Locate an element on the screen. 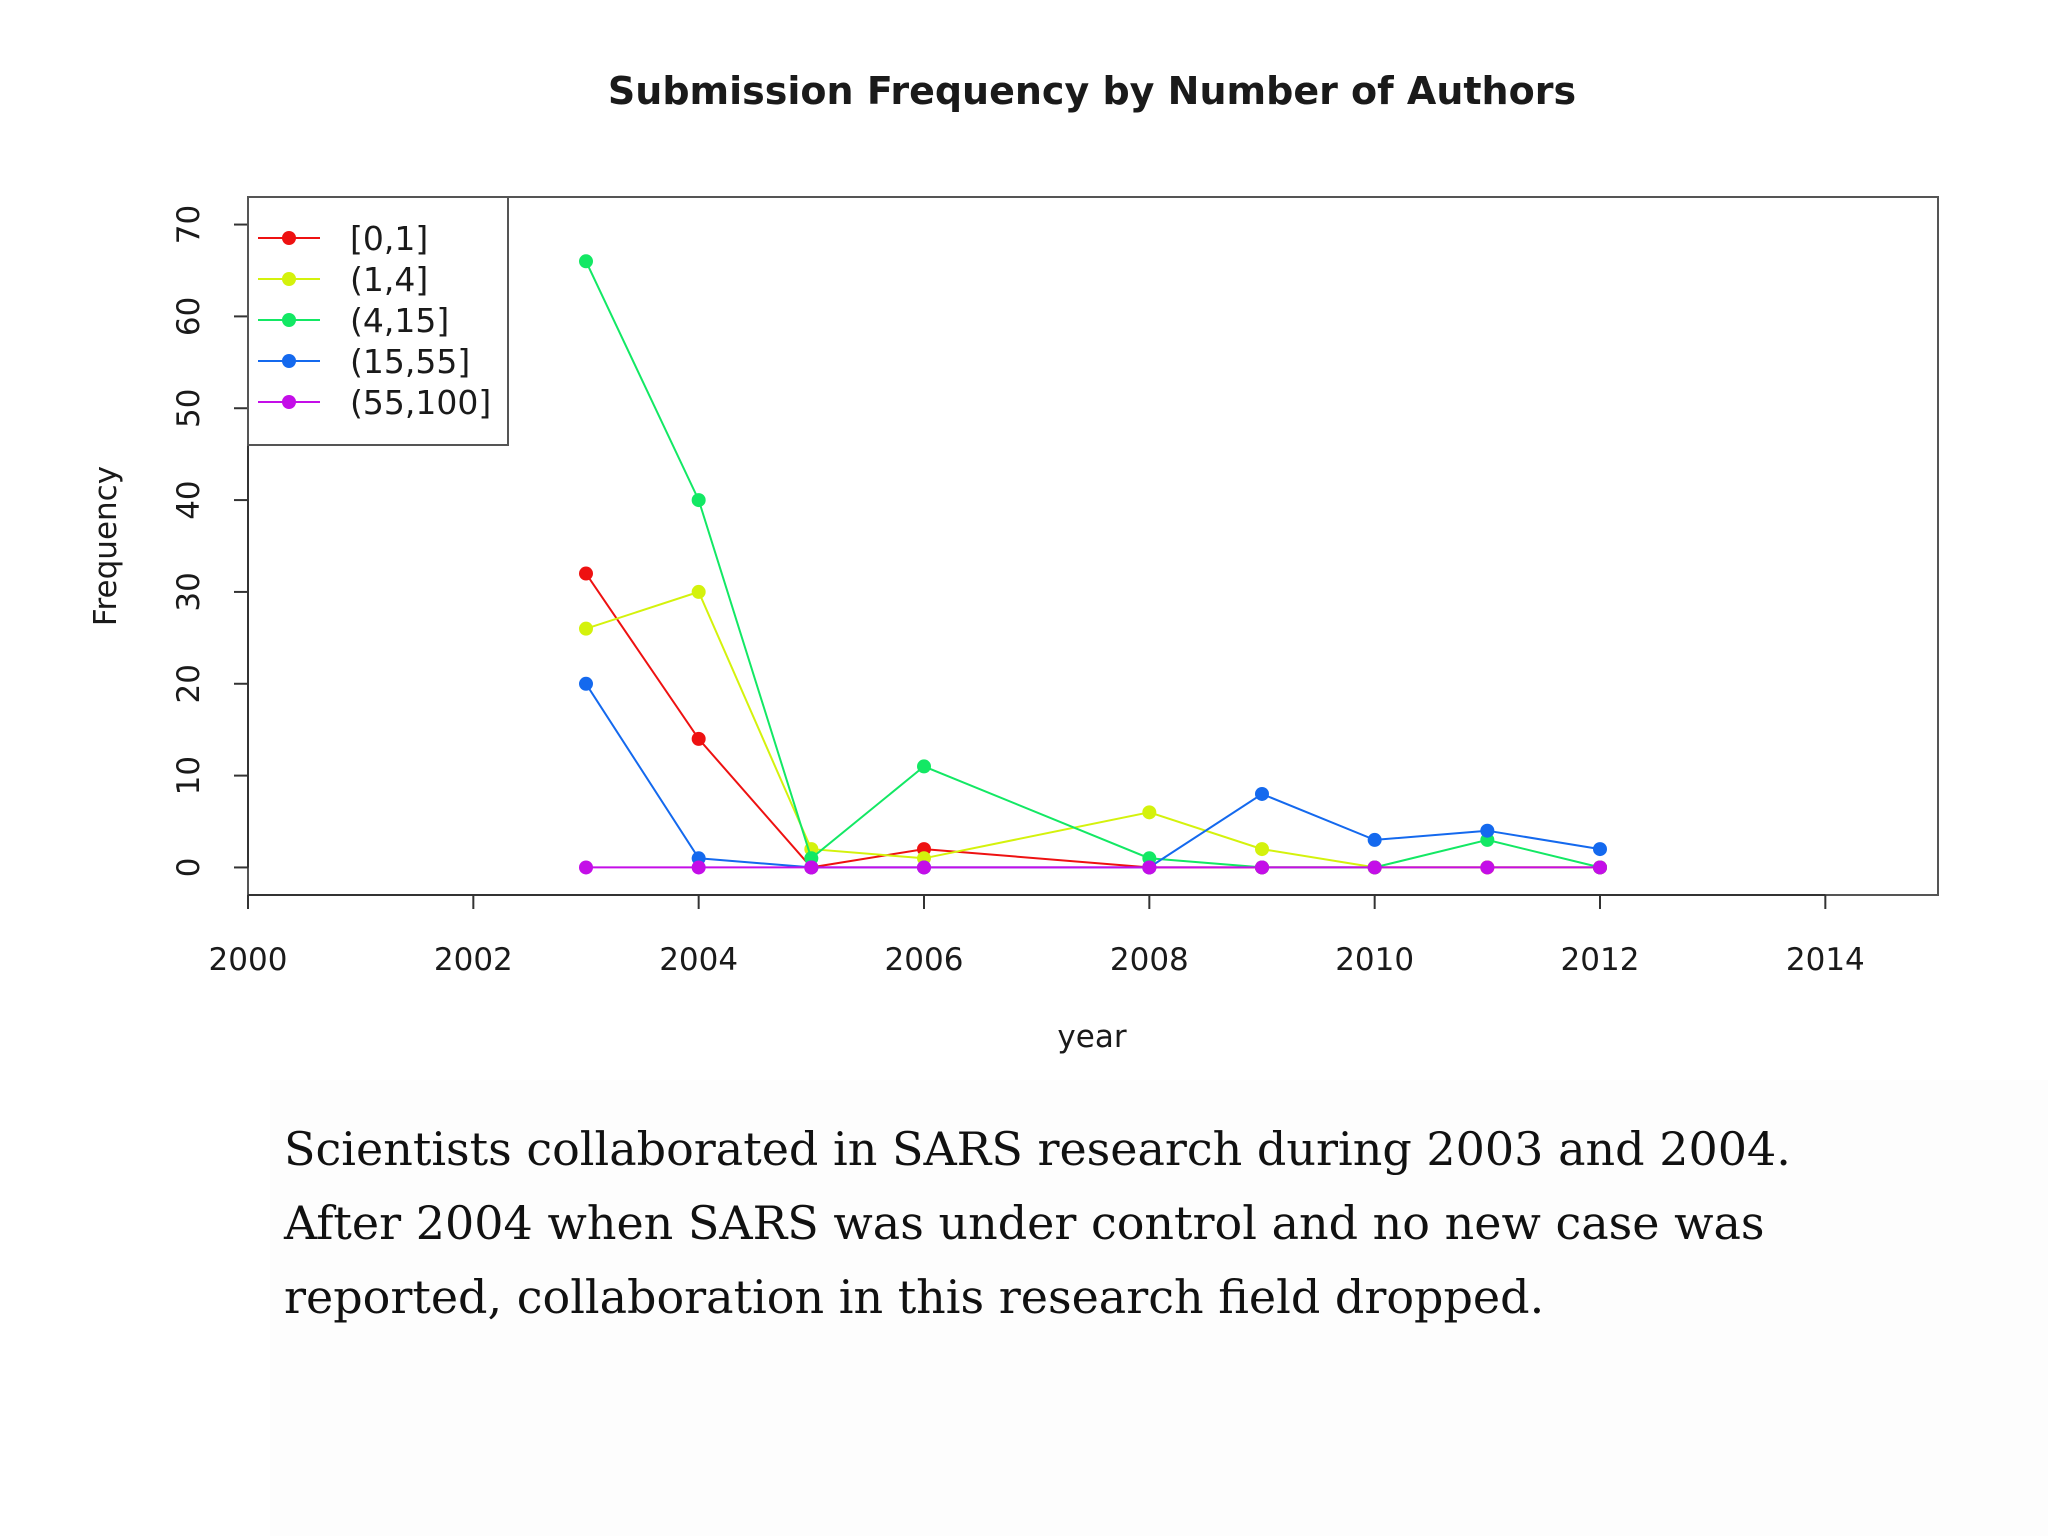  legend-label: [0,1] is located at coordinates (389, 238).